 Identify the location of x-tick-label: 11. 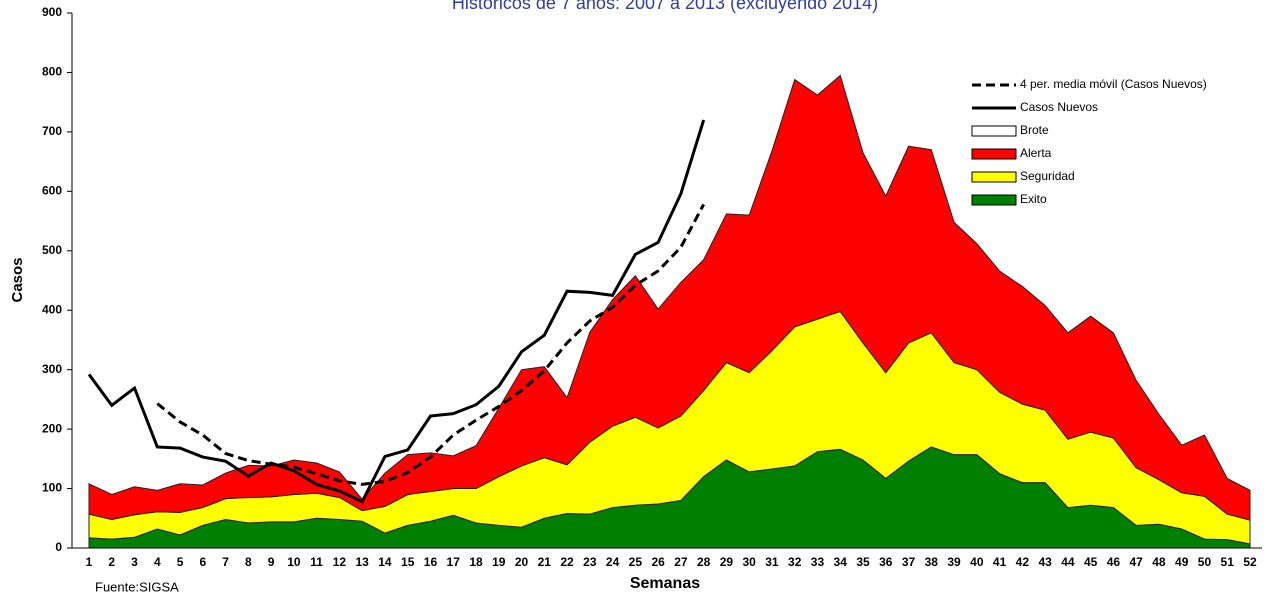
(316, 562).